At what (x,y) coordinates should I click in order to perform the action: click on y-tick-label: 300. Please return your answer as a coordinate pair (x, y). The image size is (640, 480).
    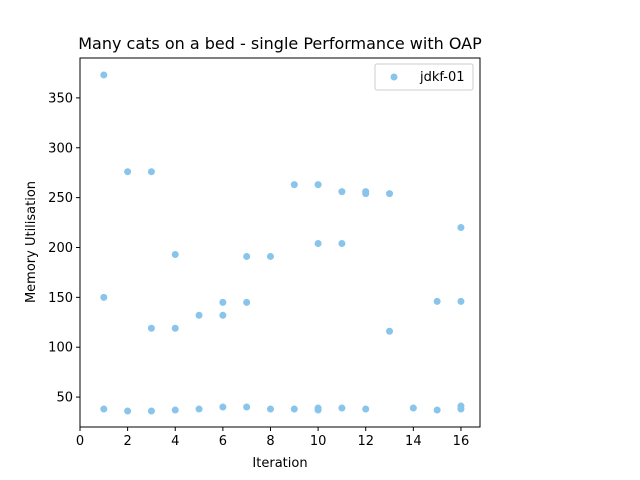
    Looking at the image, I should click on (60, 148).